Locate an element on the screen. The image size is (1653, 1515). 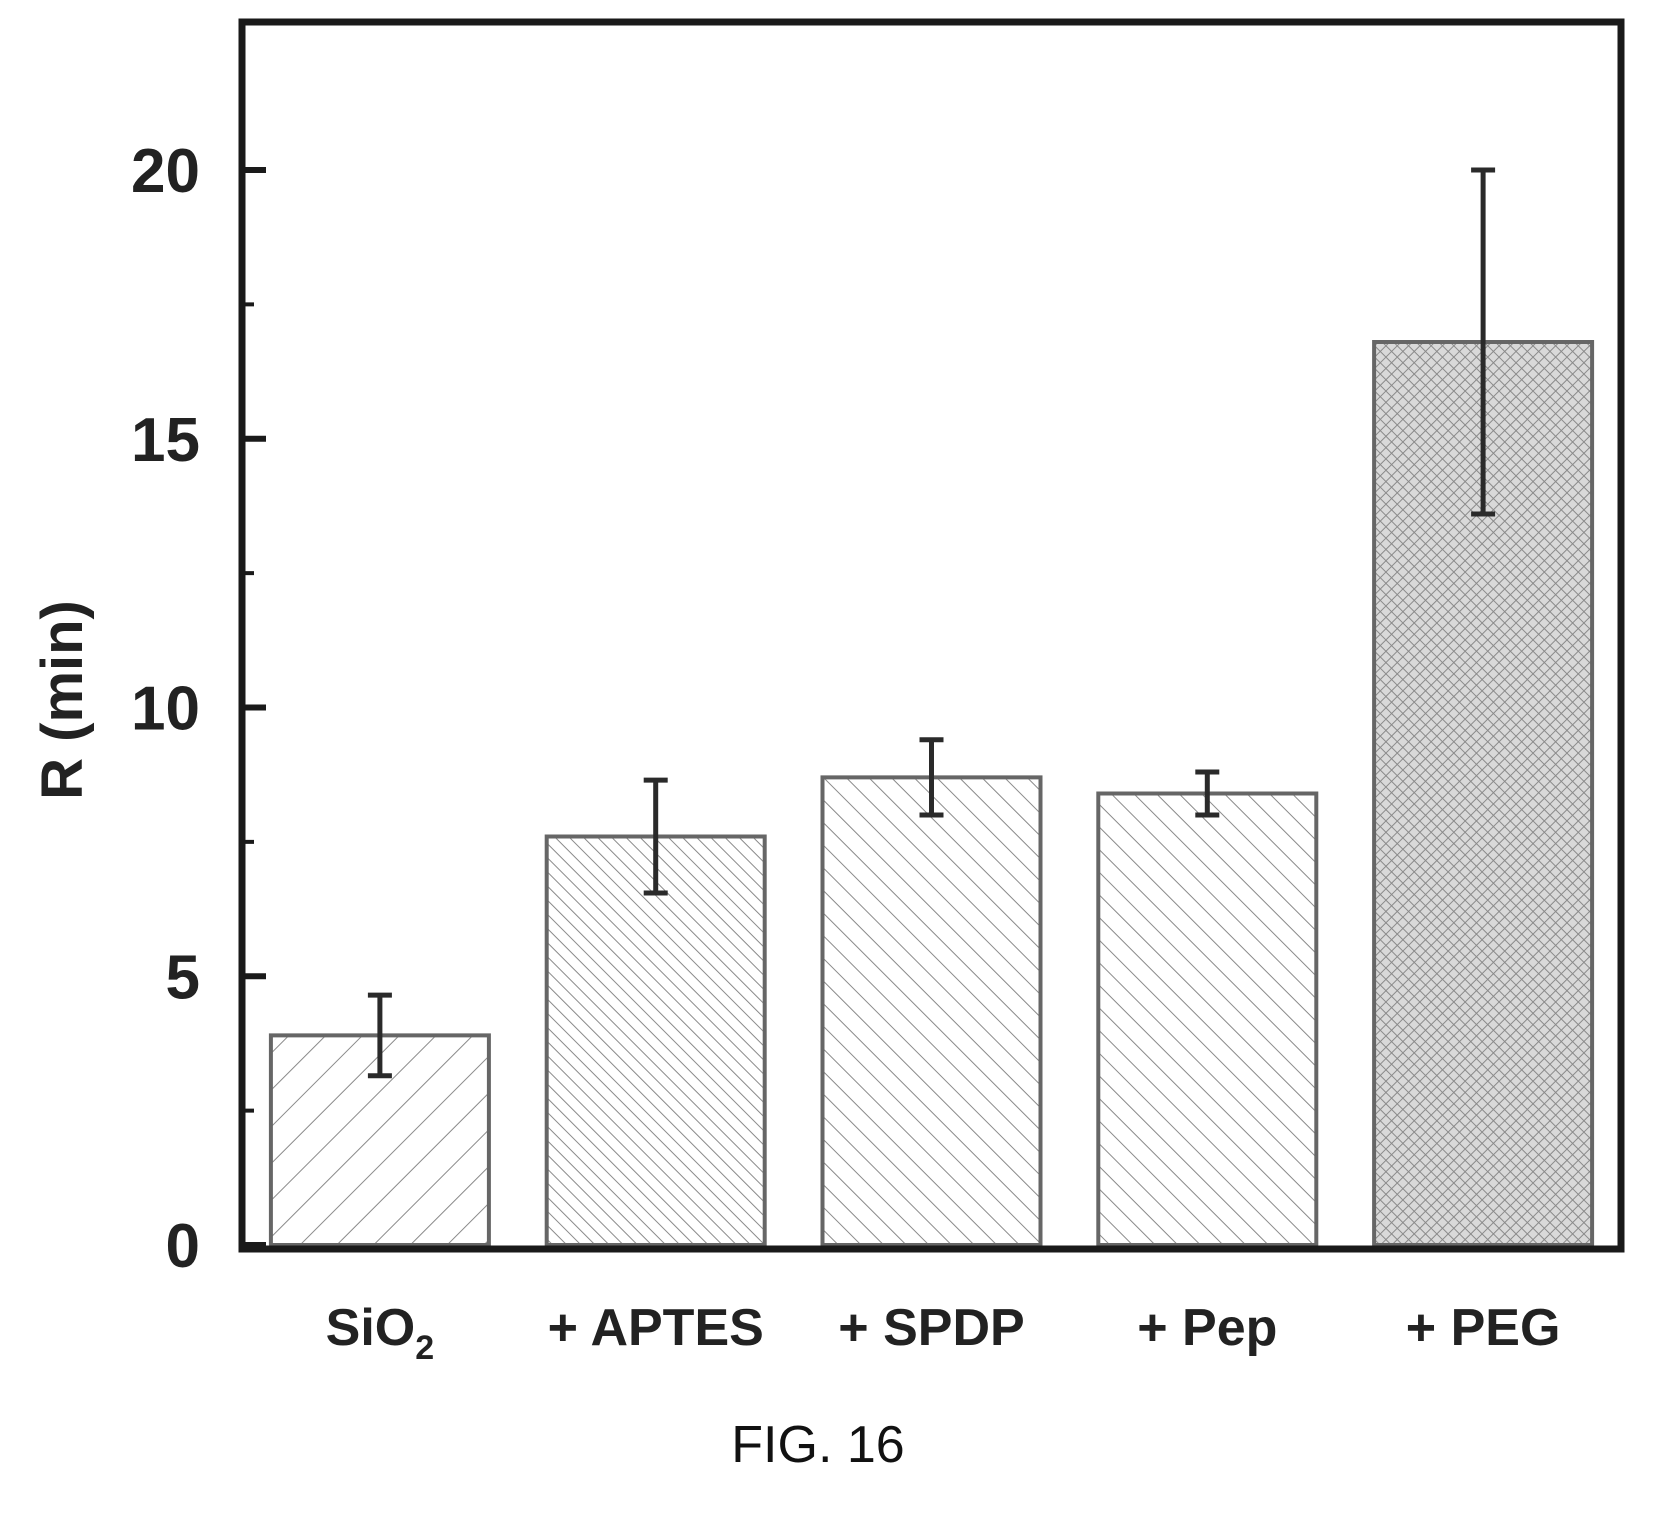
y-tick-label-0: 0 is located at coordinates (183, 1246).